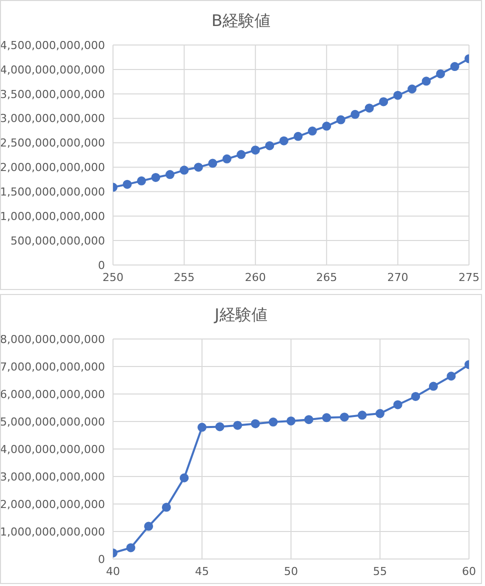 Image resolution: width=485 pixels, height=586 pixels. I want to click on x-tick-label: 260, so click(255, 277).